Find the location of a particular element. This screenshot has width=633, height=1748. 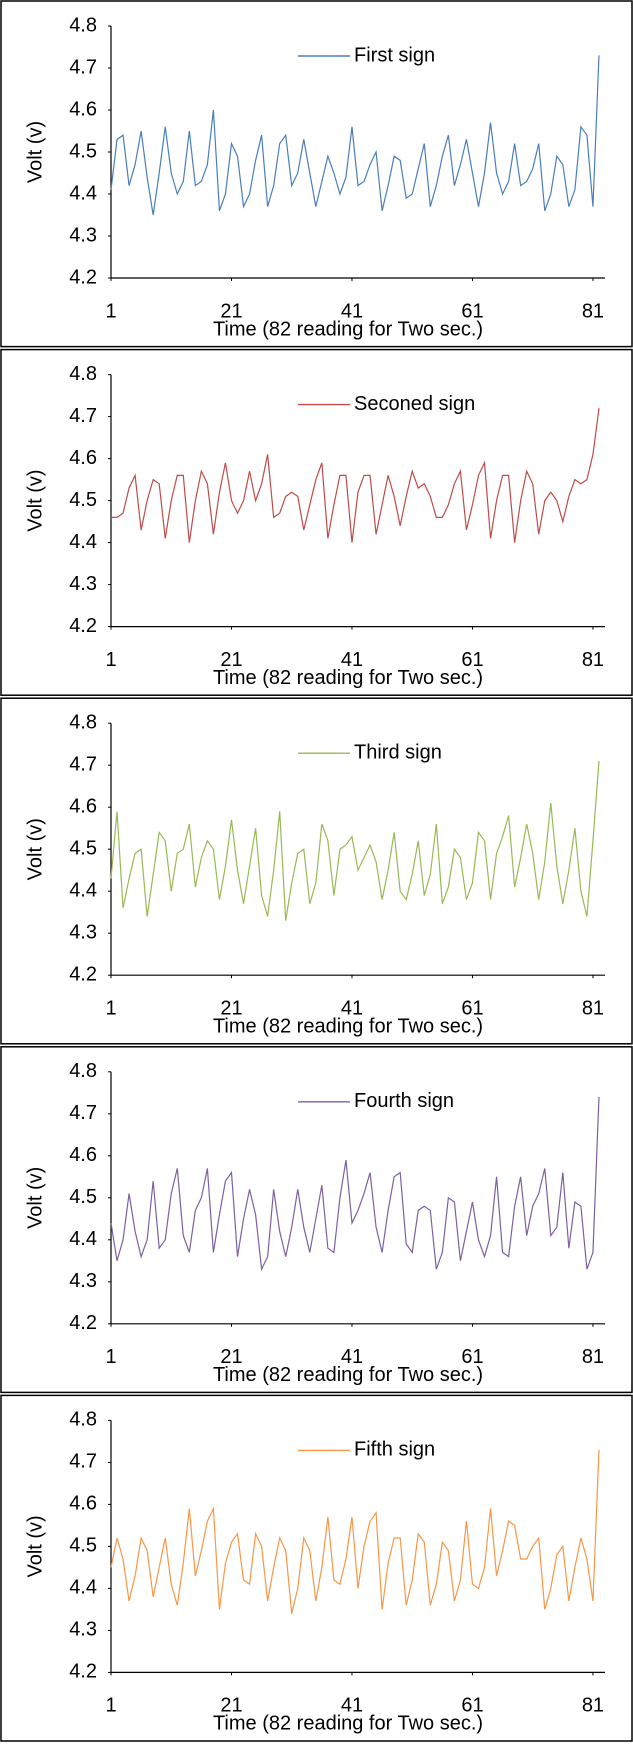

legend-label: First sign is located at coordinates (394, 55).